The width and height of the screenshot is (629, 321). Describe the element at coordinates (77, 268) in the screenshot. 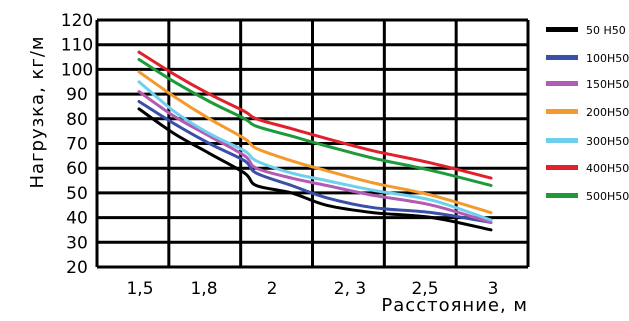

I see `y-tick-label: 20` at that location.